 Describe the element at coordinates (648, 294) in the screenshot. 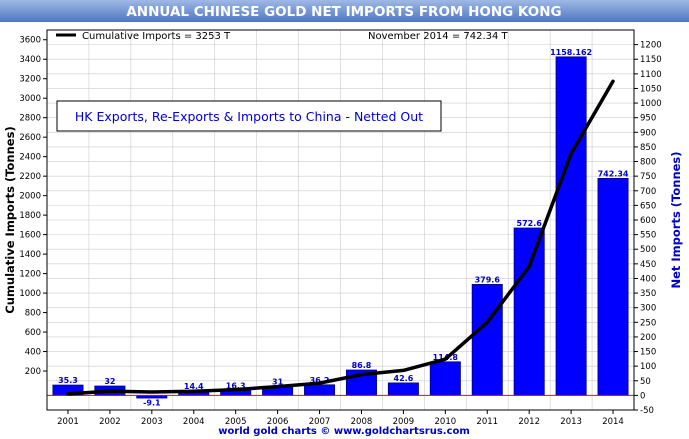

I see `right-tick-label: 350` at that location.